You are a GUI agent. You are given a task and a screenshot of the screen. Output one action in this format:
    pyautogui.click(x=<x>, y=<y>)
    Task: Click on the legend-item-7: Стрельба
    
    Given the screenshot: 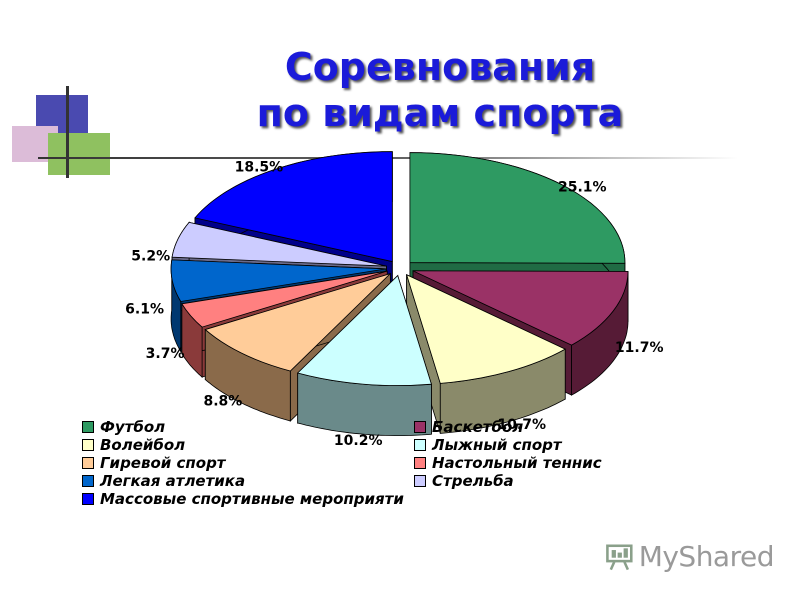 What is the action you would take?
    pyautogui.click(x=528, y=481)
    